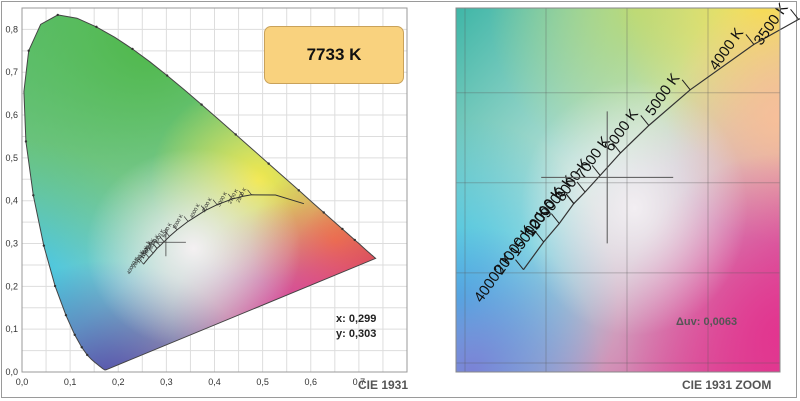  I want to click on coord-y-label: y: 0,303, so click(356, 334).